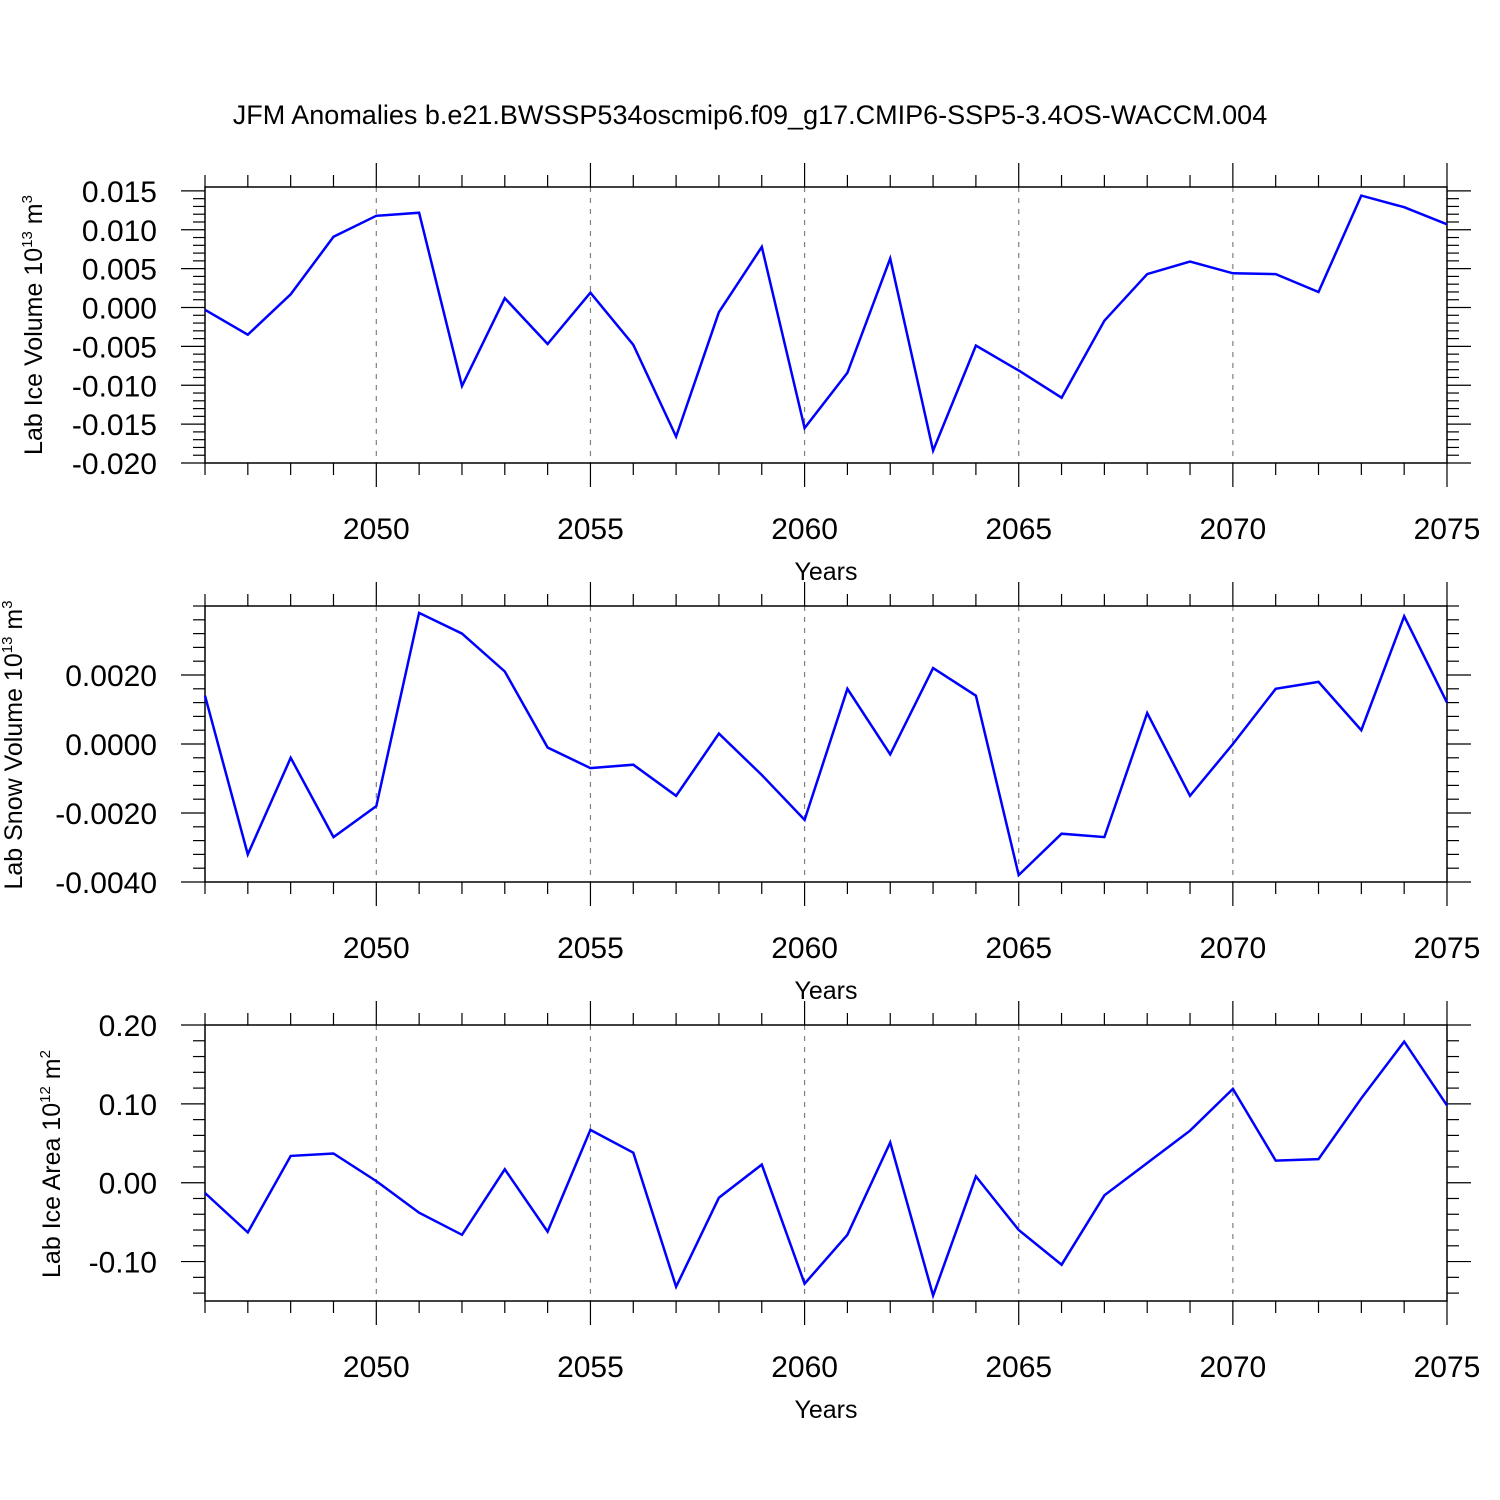  Describe the element at coordinates (106, 883) in the screenshot. I see `y-tick-label: -0.0040` at that location.